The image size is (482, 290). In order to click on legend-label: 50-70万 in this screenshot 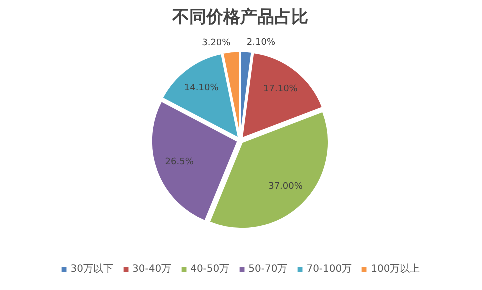, I will do `click(268, 269)`.